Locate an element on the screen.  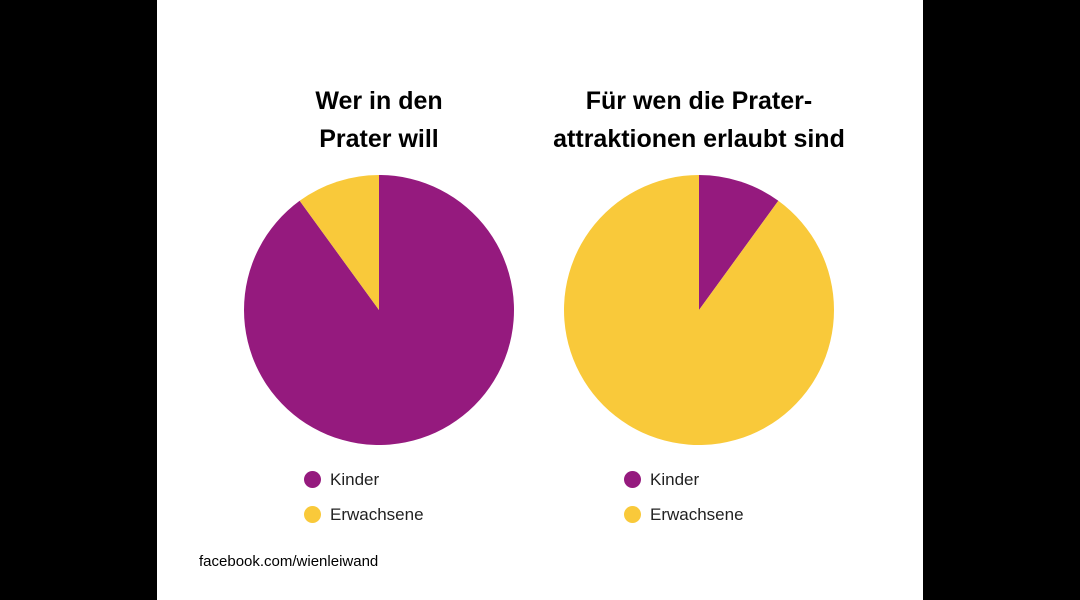
chart-title-right-line-2: attraktionen erlaubt sind is located at coordinates (699, 139).